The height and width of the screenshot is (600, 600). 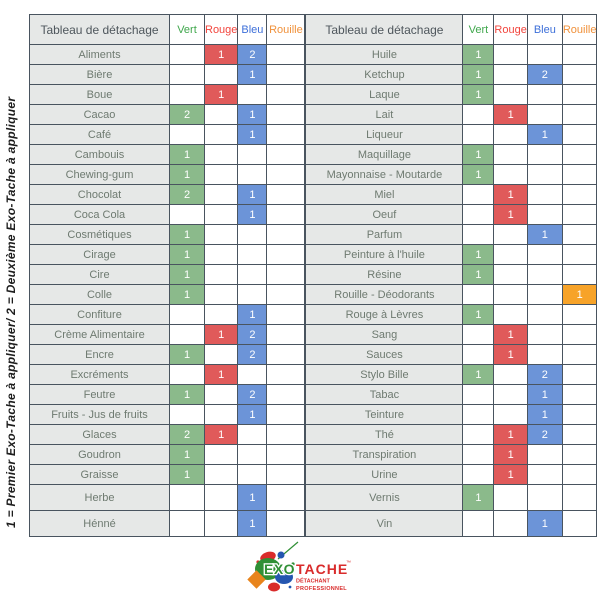 I want to click on stain-label: Sauces, so click(x=384, y=354).